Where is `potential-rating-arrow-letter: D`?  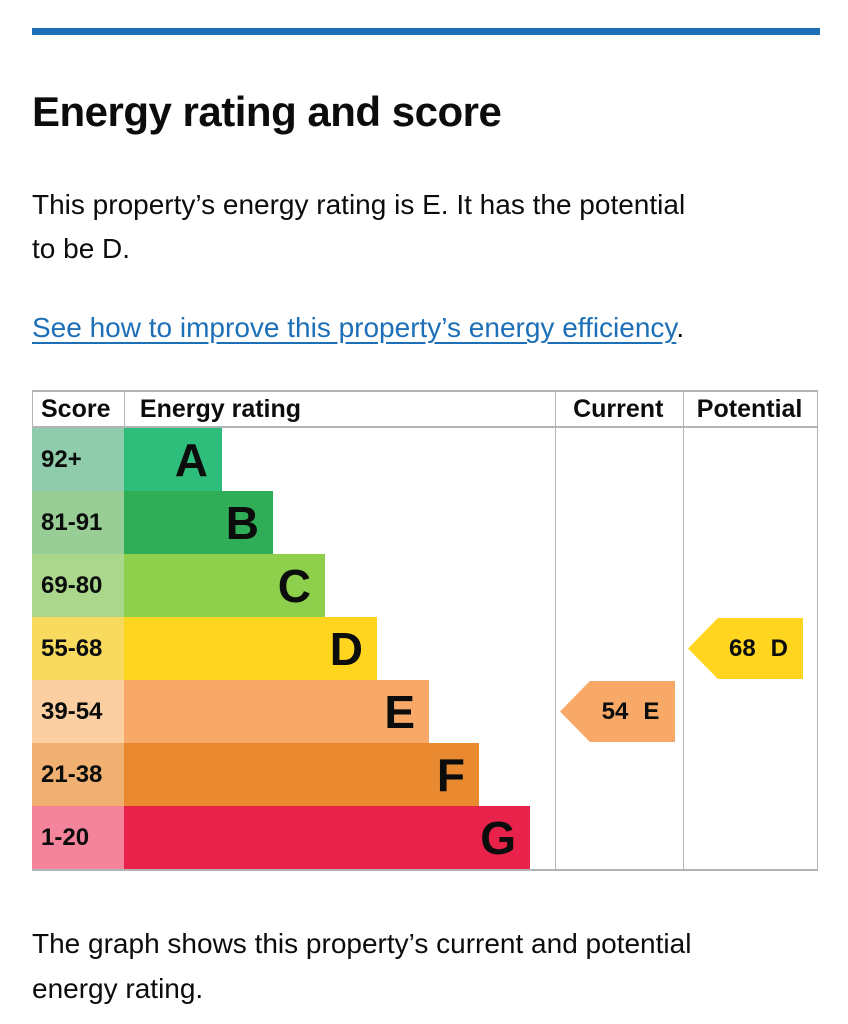 potential-rating-arrow-letter: D is located at coordinates (779, 648).